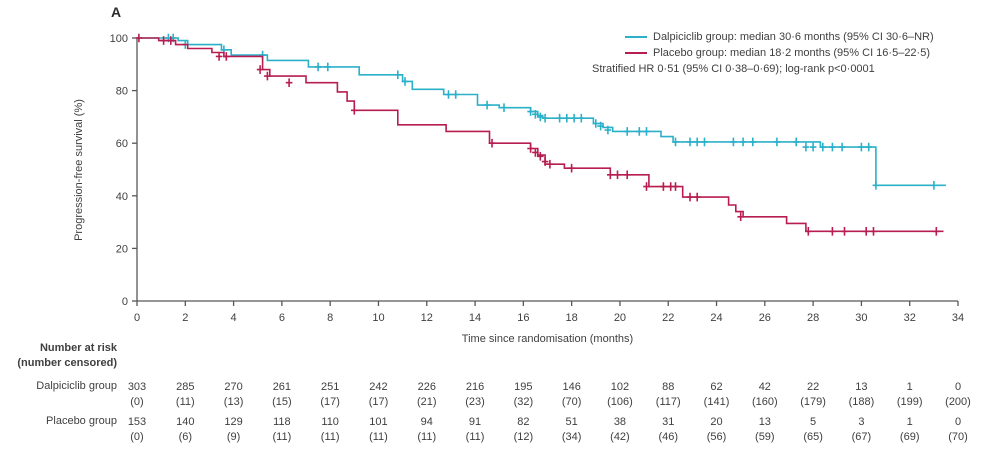 The image size is (982, 457). What do you see at coordinates (233, 422) in the screenshot?
I see `svg-text: 129` at bounding box center [233, 422].